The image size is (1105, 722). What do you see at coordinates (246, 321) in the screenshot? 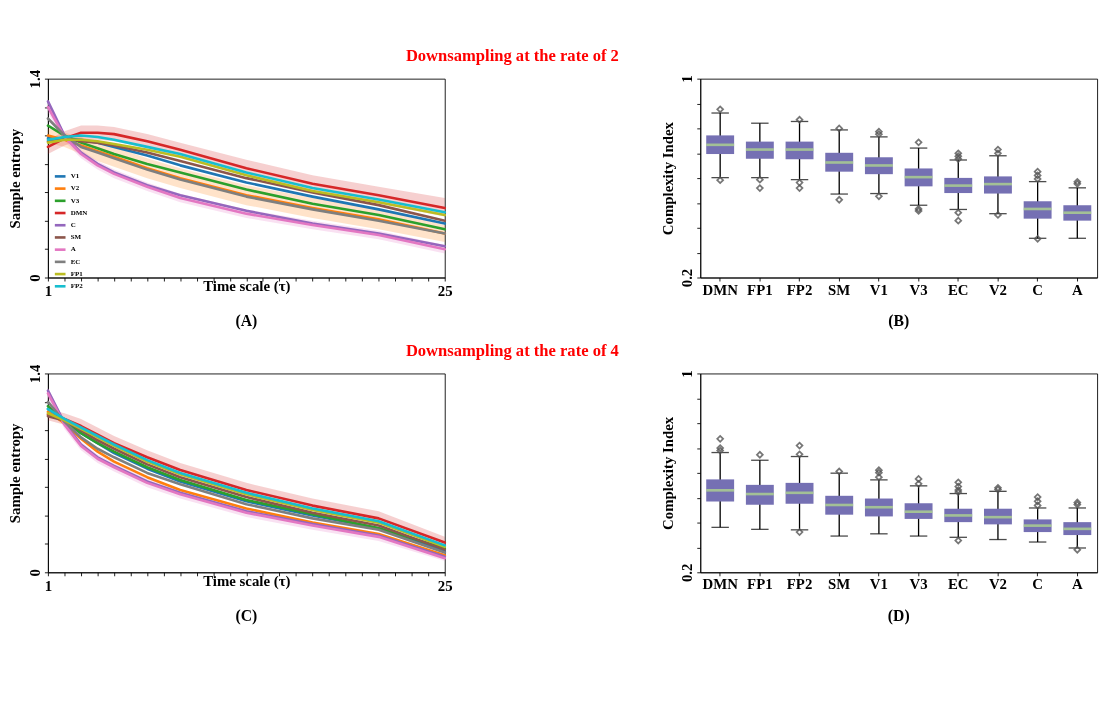
I see `text: (A)` at bounding box center [246, 321].